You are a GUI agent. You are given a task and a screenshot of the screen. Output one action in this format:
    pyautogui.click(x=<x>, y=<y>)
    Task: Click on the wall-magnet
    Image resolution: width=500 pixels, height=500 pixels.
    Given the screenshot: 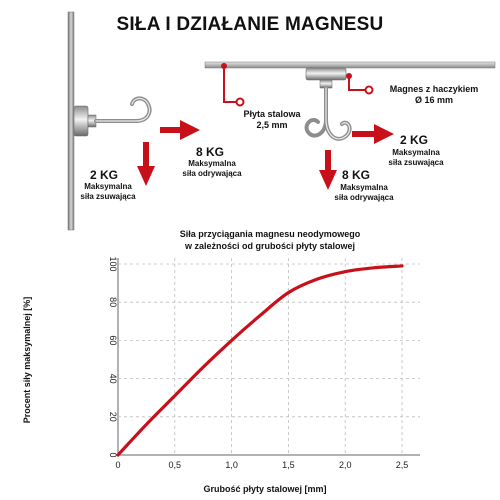 What is the action you would take?
    pyautogui.click(x=112, y=116)
    